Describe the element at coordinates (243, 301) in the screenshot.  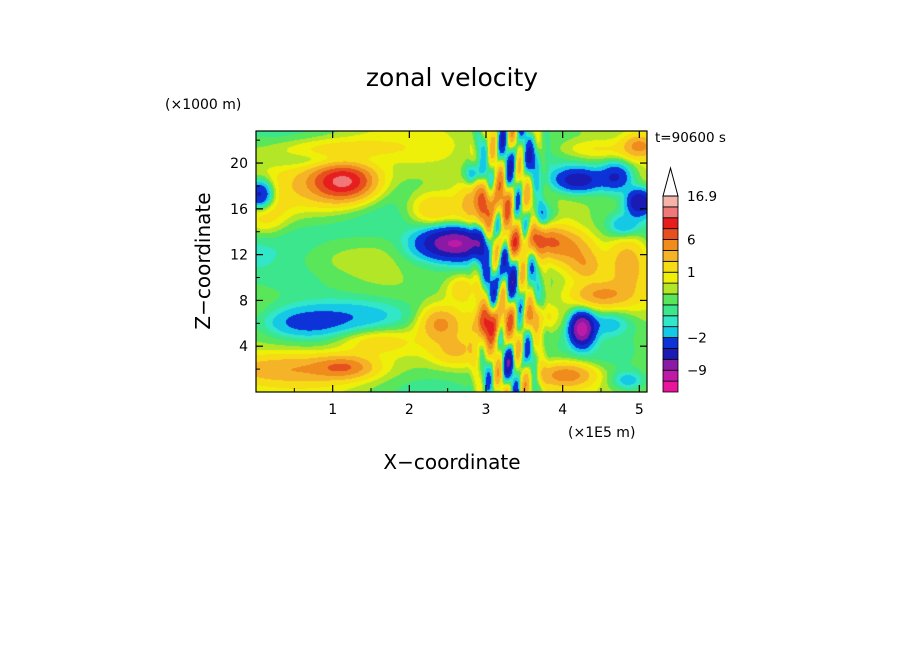
I see `y-tick-label: 8` at that location.